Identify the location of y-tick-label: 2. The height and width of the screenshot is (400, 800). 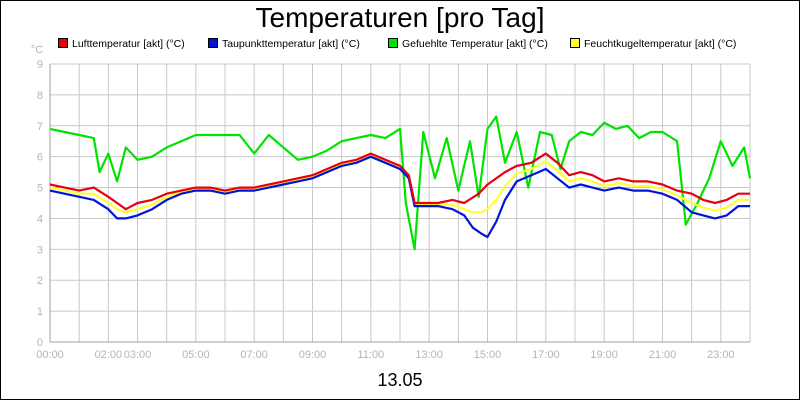
(40, 281).